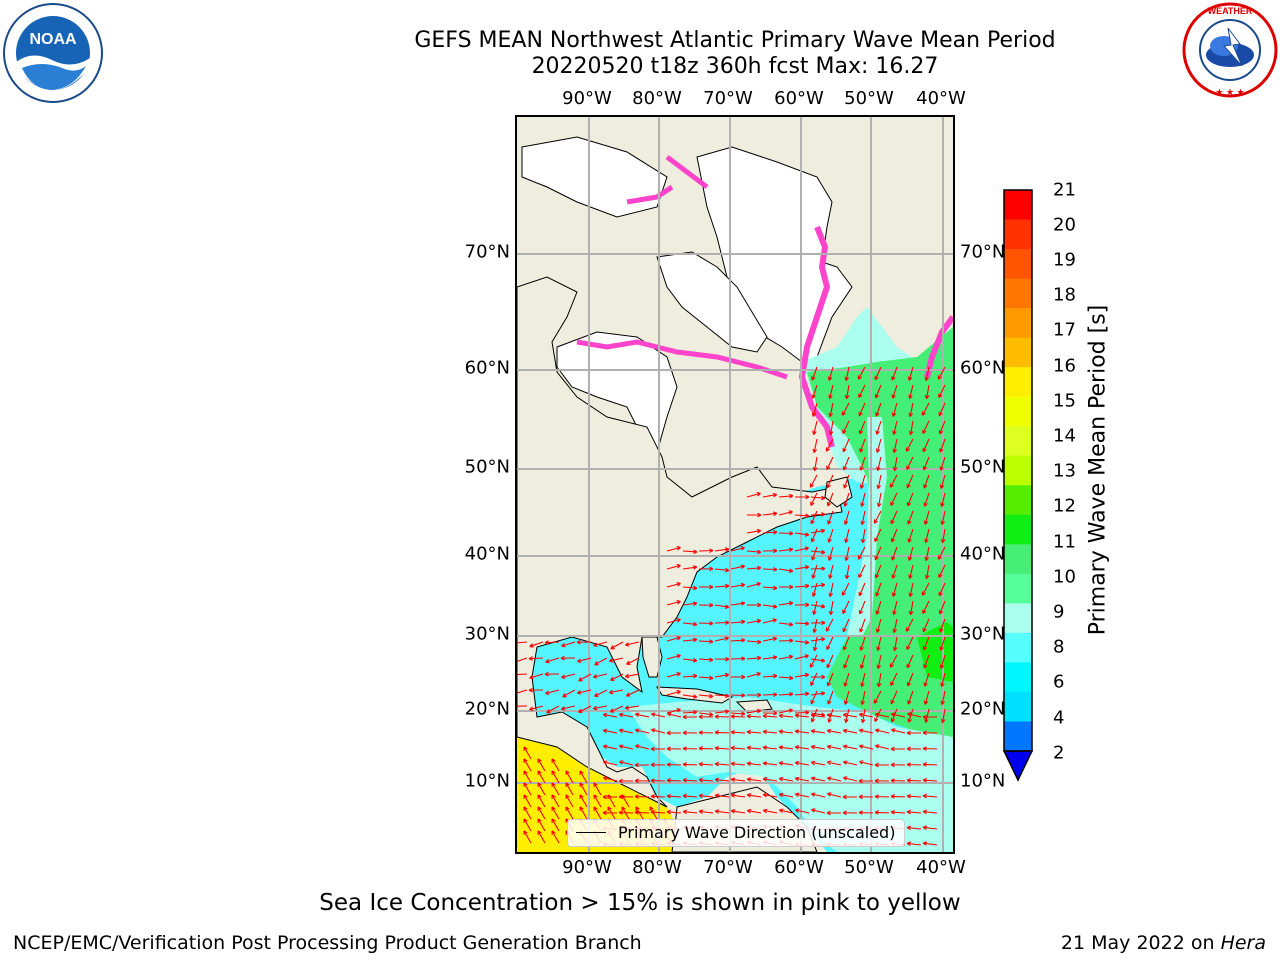 The width and height of the screenshot is (1280, 960). Describe the element at coordinates (487, 554) in the screenshot. I see `lat-tick-left: 40°N` at that location.